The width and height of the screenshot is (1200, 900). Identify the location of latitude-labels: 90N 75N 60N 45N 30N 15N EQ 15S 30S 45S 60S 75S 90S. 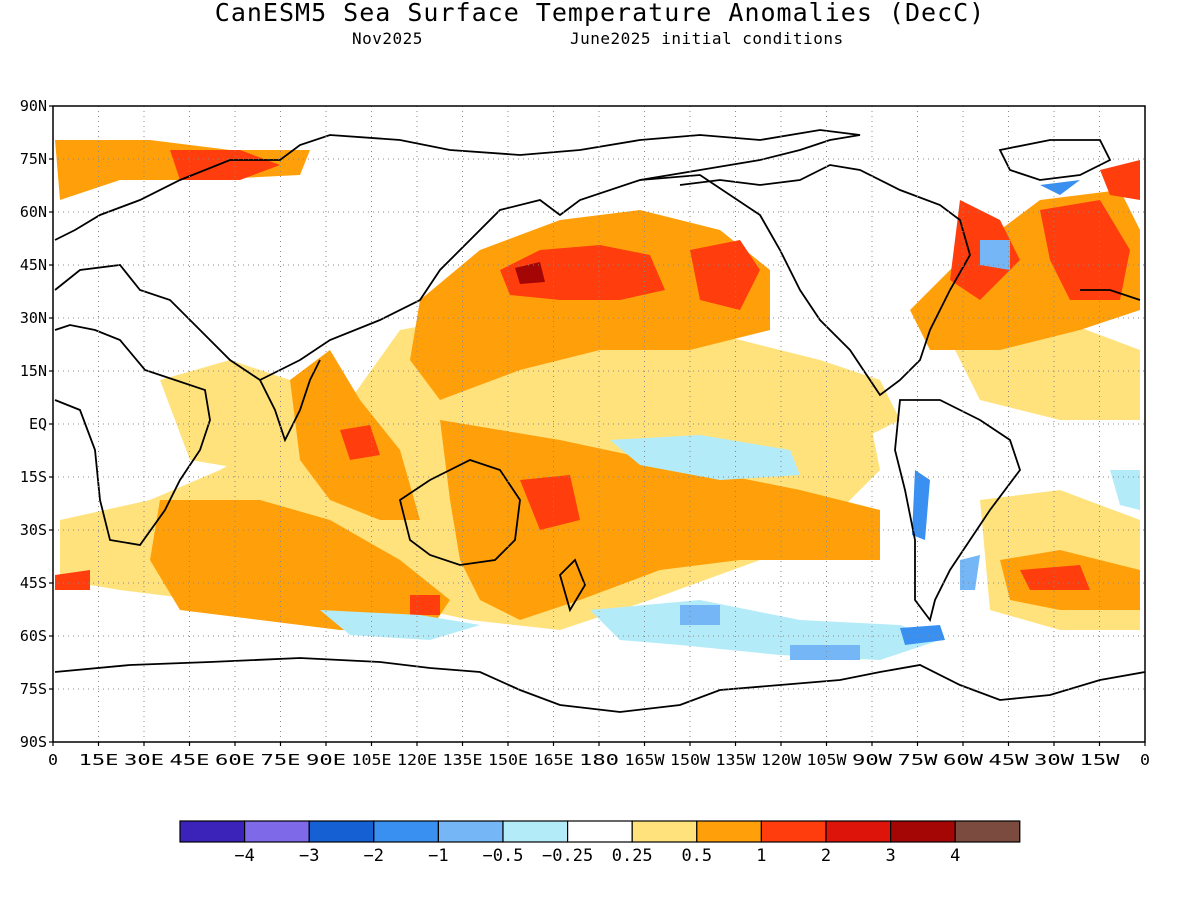
(33, 424).